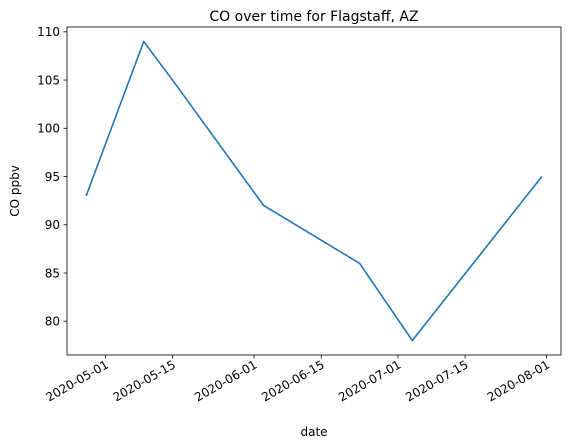  I want to click on x-tick-label: 2020-07-15, so click(436, 380).